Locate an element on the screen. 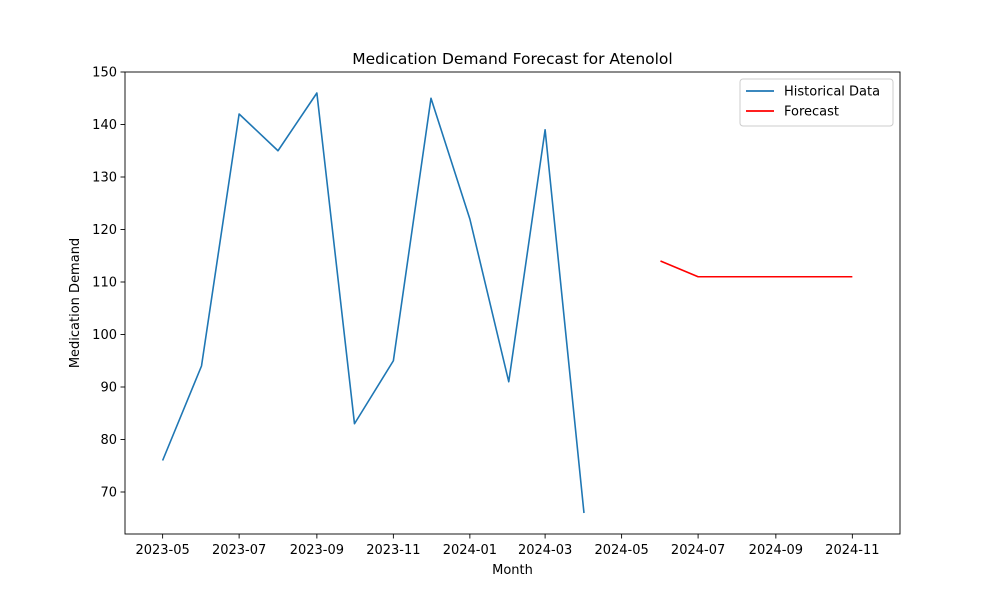  x-tick-label: 2023-07 is located at coordinates (239, 550).